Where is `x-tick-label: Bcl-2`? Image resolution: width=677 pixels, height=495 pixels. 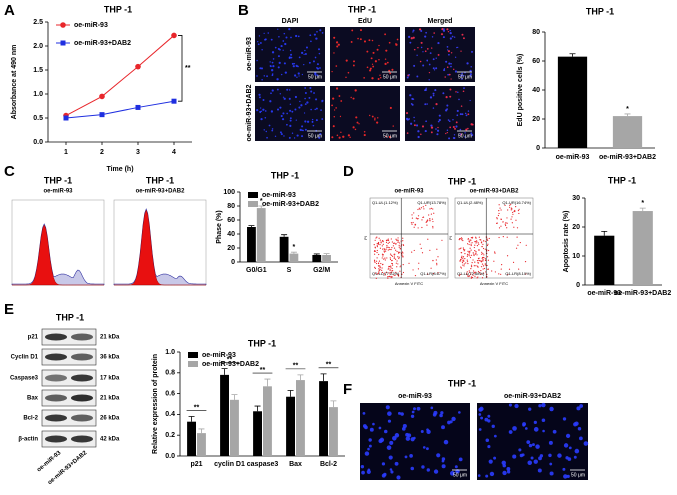 x-tick-label: Bcl-2 is located at coordinates (328, 464).